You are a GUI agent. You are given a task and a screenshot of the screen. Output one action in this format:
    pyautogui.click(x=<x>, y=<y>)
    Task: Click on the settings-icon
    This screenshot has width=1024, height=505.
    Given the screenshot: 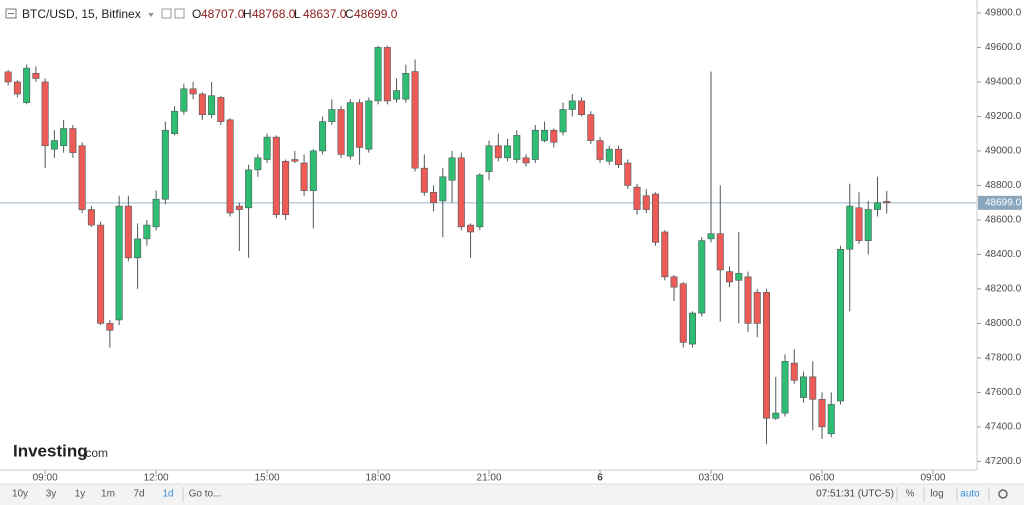 What is the action you would take?
    pyautogui.click(x=1003, y=494)
    